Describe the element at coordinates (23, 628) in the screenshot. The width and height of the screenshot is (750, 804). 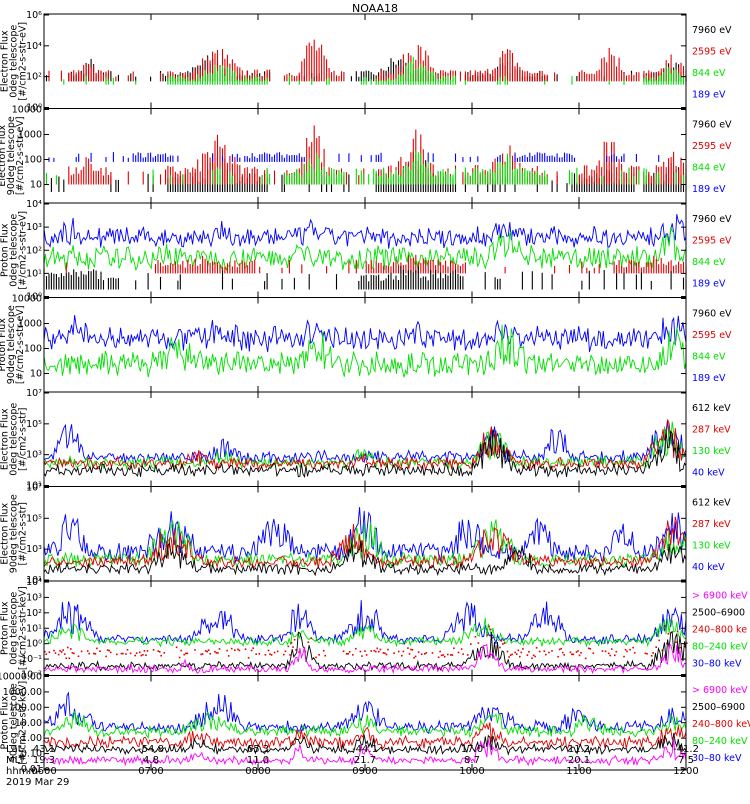
I see `y-axis-label-line: [#/cm2-s-str-keV]` at that location.